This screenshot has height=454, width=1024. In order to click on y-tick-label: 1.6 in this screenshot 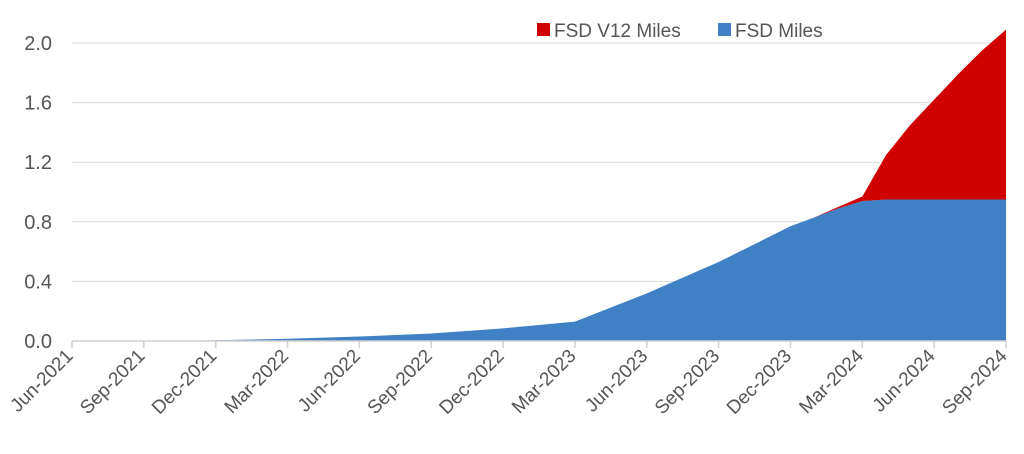, I will do `click(38, 104)`.